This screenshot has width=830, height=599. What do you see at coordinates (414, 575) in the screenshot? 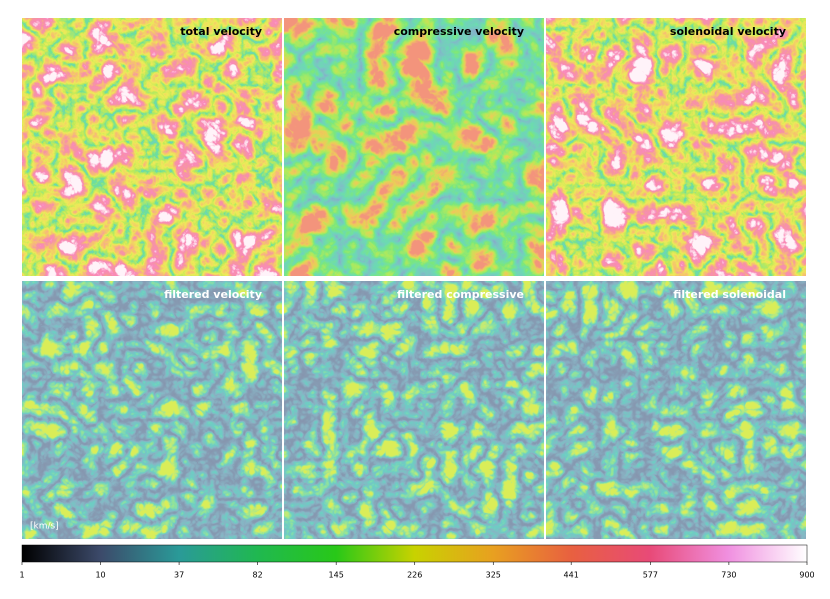
I see `colorbar-tick-label: 226` at bounding box center [414, 575].